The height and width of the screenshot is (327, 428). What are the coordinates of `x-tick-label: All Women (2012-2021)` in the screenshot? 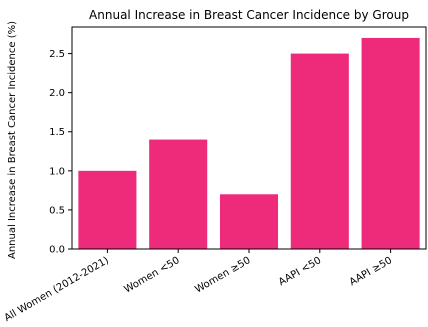 It's located at (57, 289).